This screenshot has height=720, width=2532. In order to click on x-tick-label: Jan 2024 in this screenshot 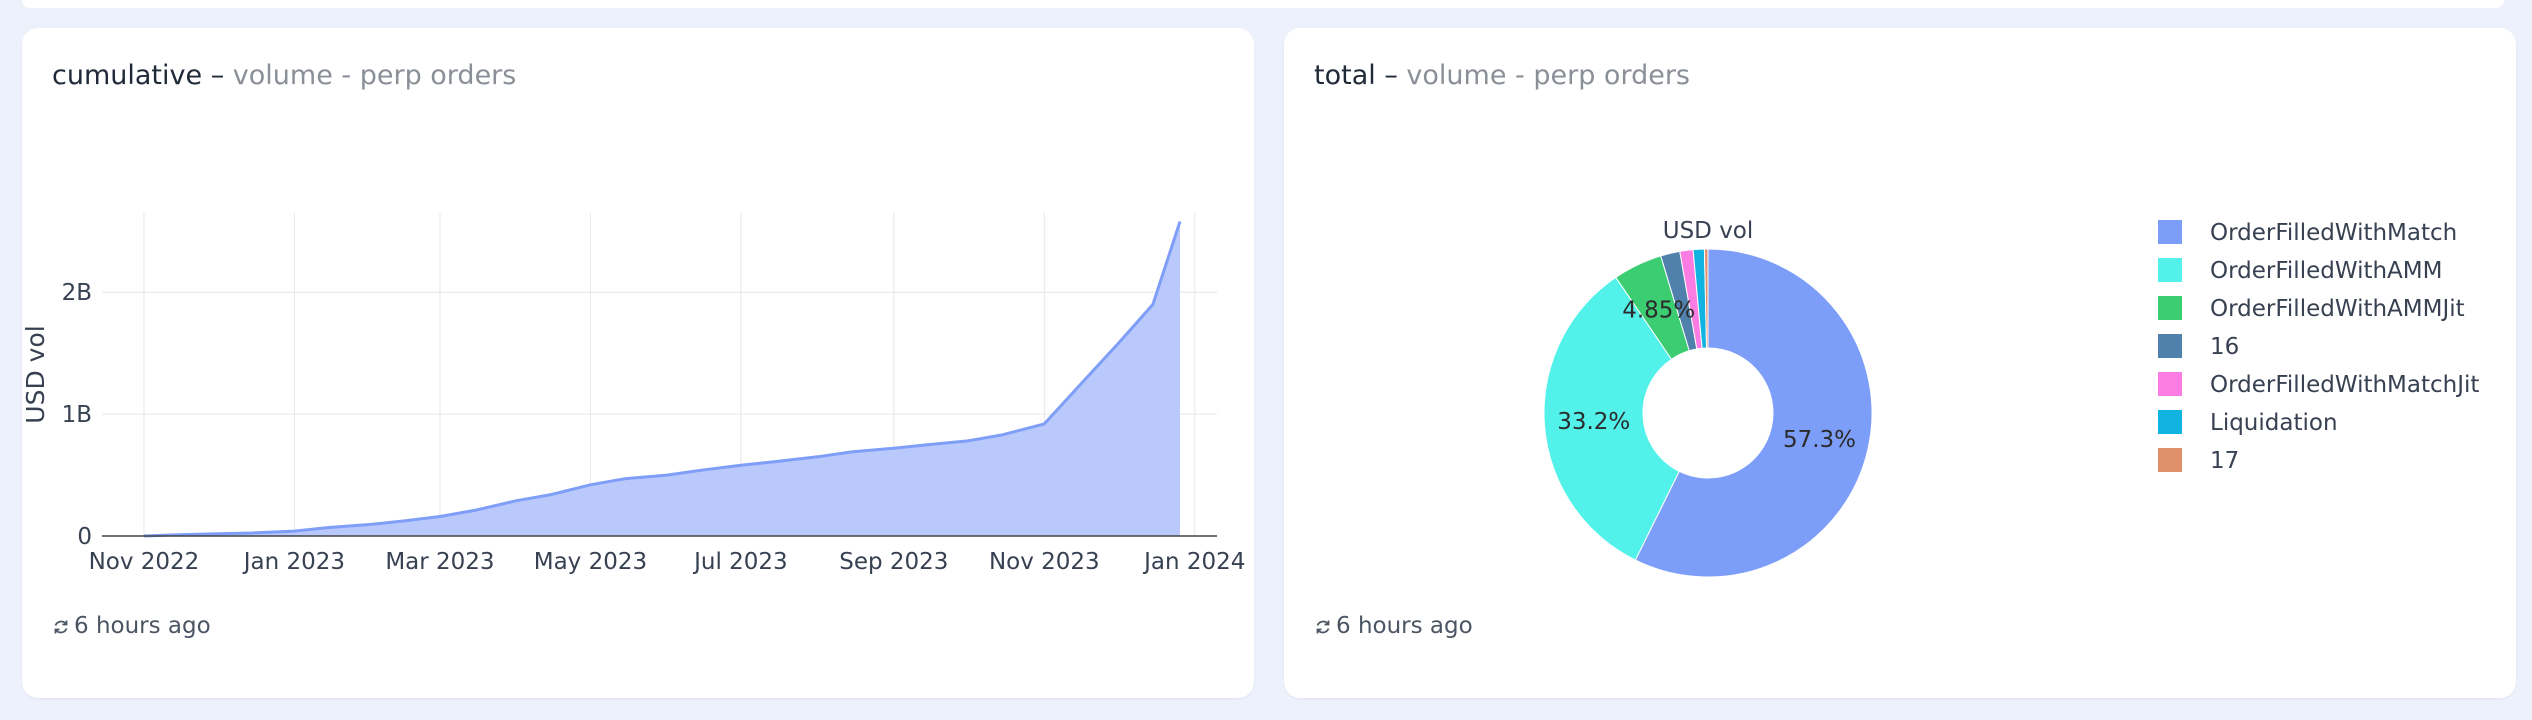, I will do `click(1193, 562)`.